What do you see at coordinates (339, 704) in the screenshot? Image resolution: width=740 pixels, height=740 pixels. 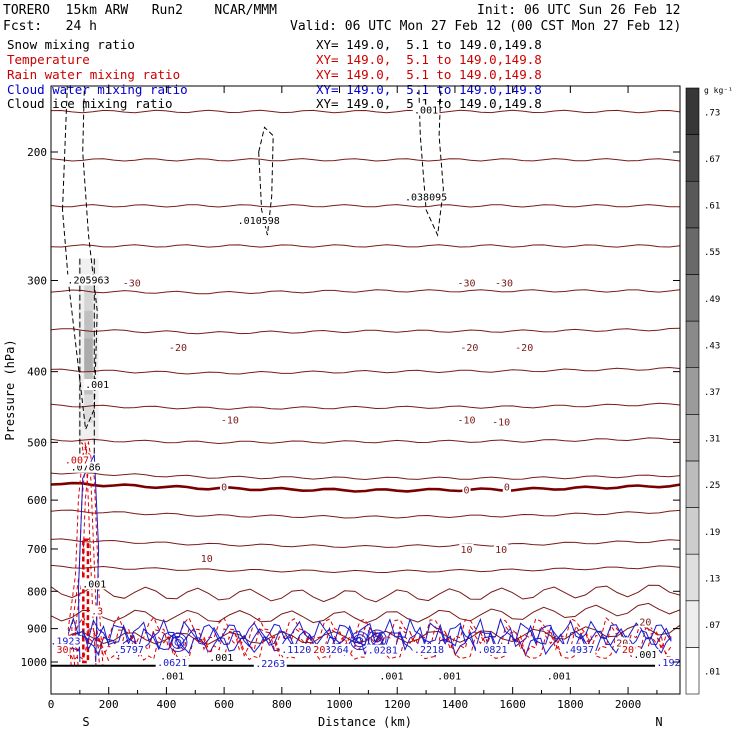 I see `x-tick-label: 1000` at bounding box center [339, 704].